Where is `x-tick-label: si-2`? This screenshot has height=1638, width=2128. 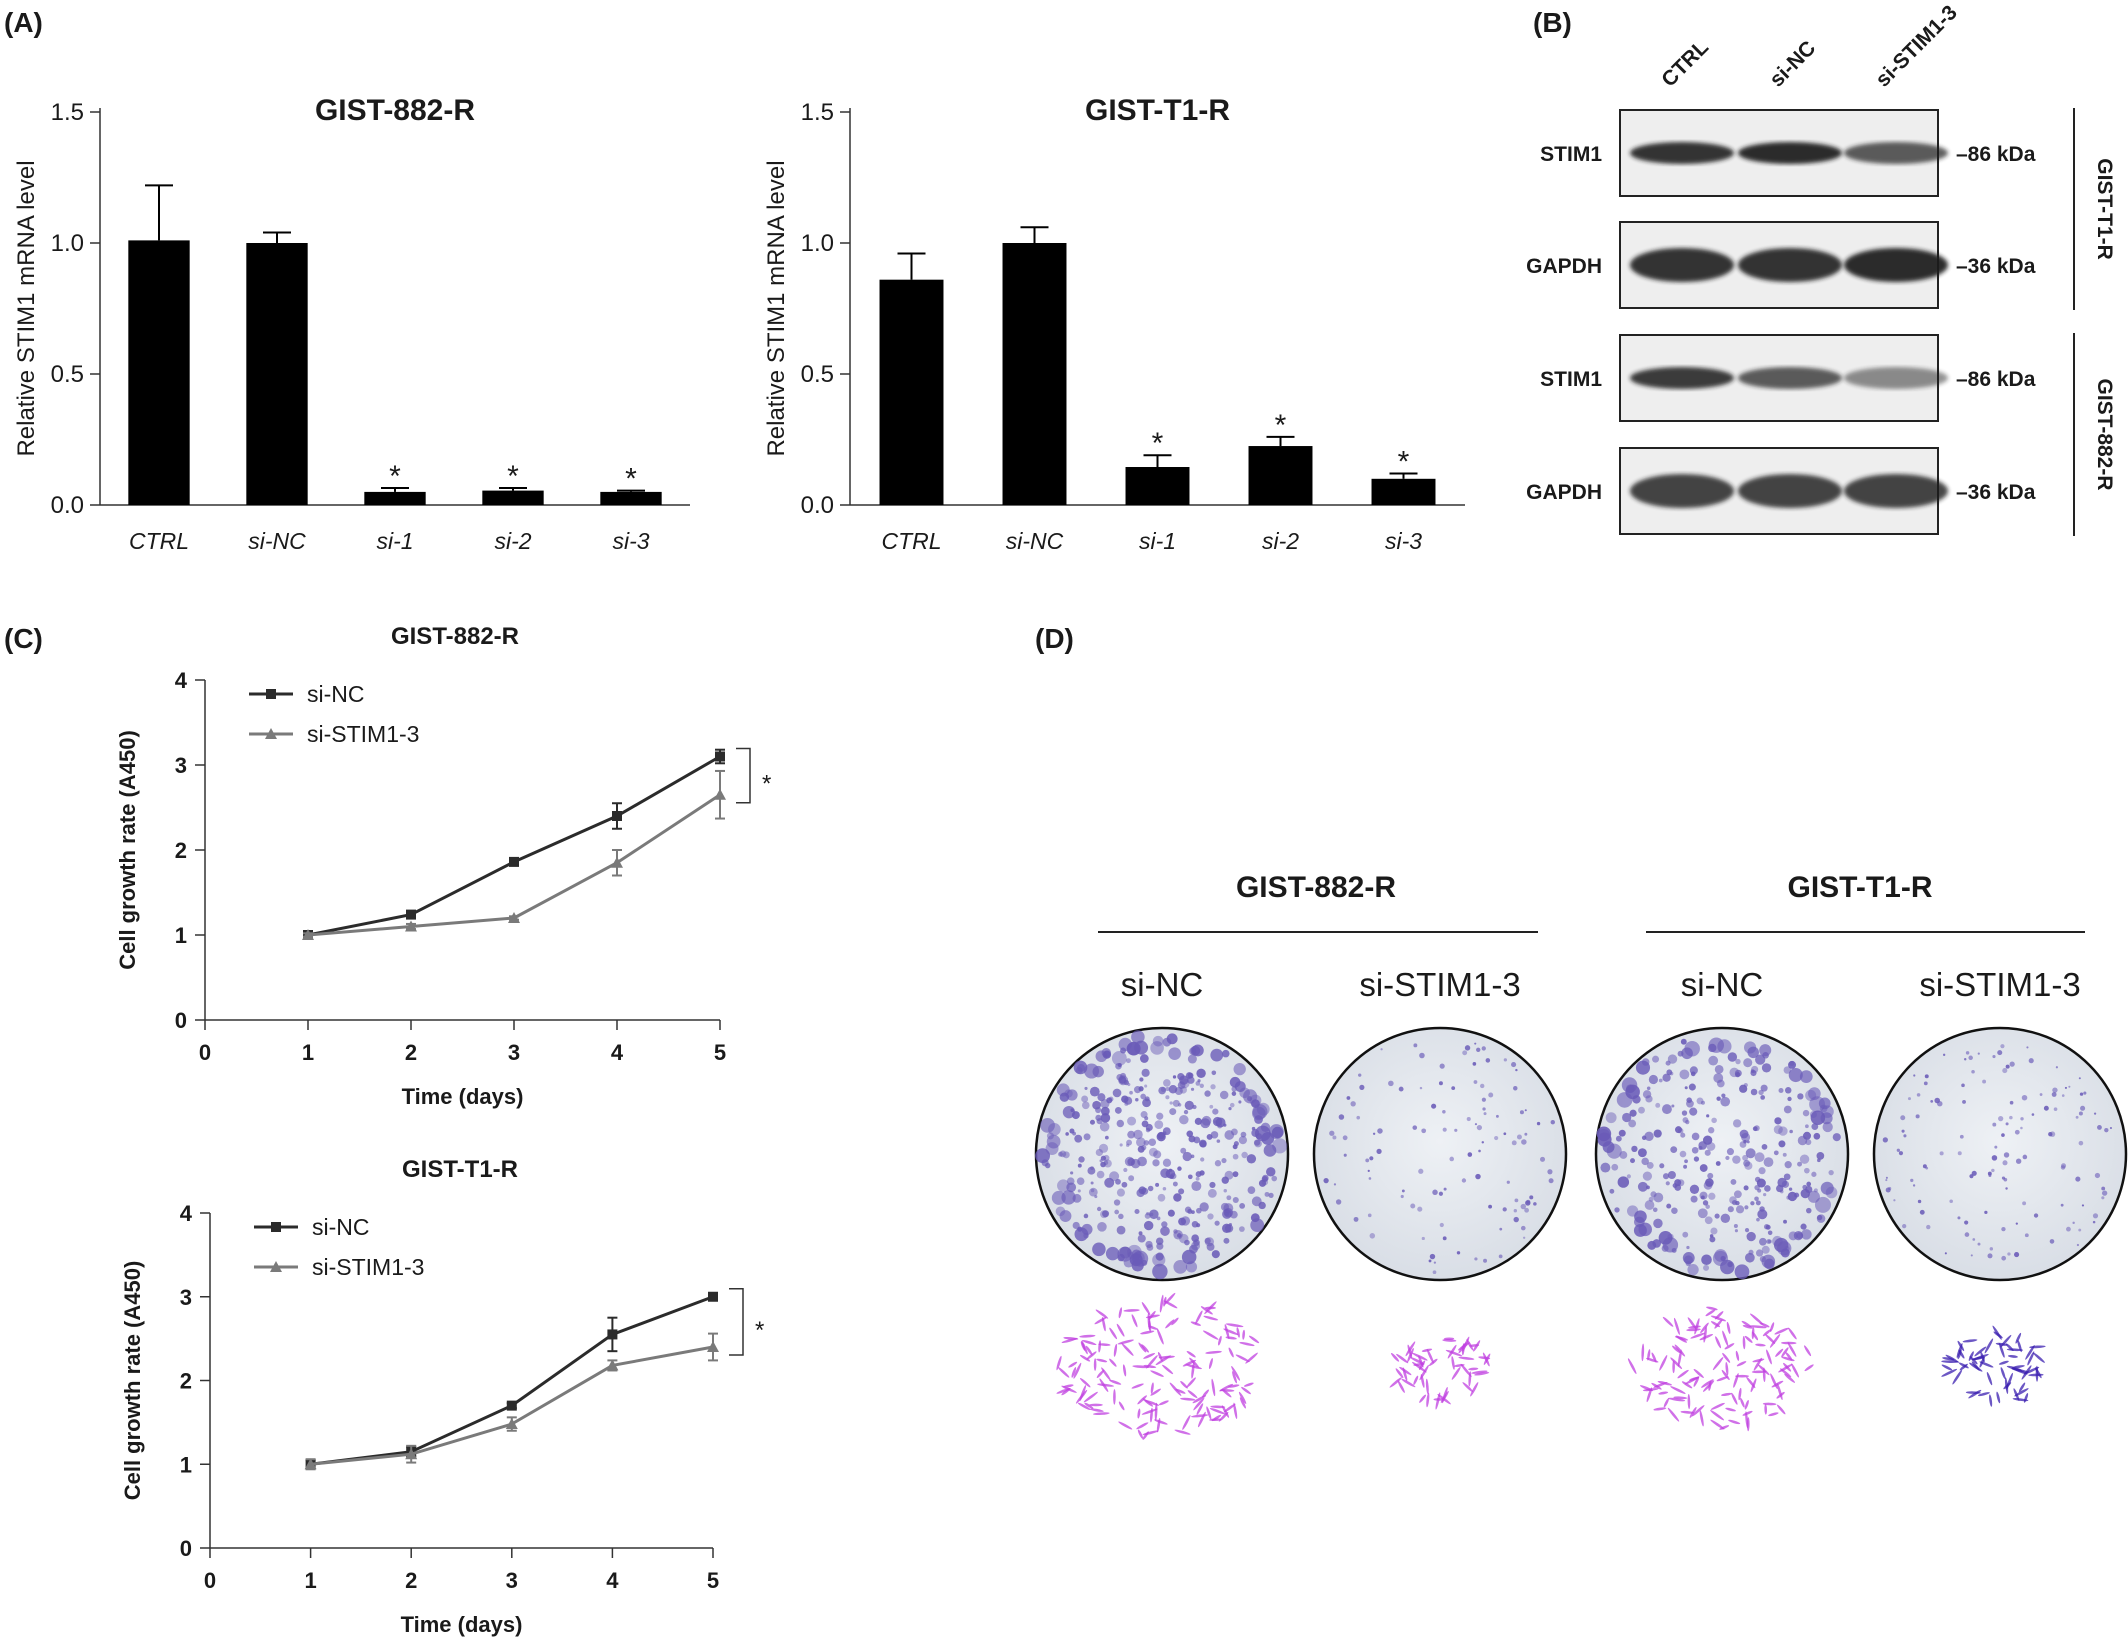 x-tick-label: si-2 is located at coordinates (1280, 541).